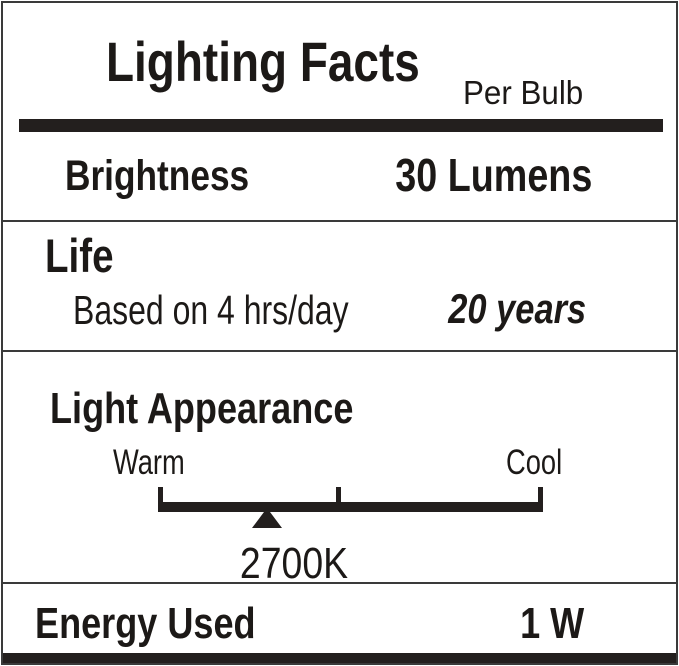 The image size is (679, 666). I want to click on header-divider-bar, so click(341, 125).